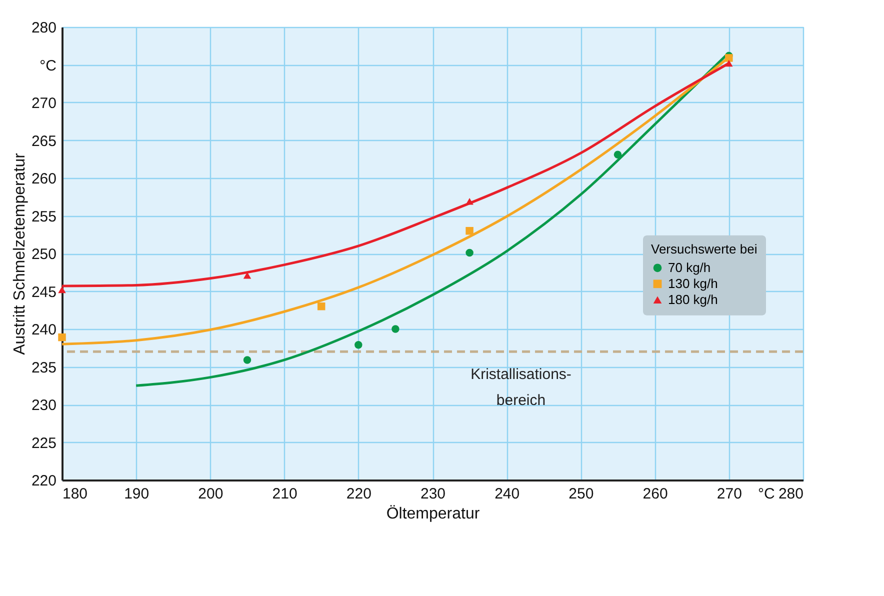 This screenshot has width=884, height=596. Describe the element at coordinates (43, 330) in the screenshot. I see `y-tick-label: 240` at that location.